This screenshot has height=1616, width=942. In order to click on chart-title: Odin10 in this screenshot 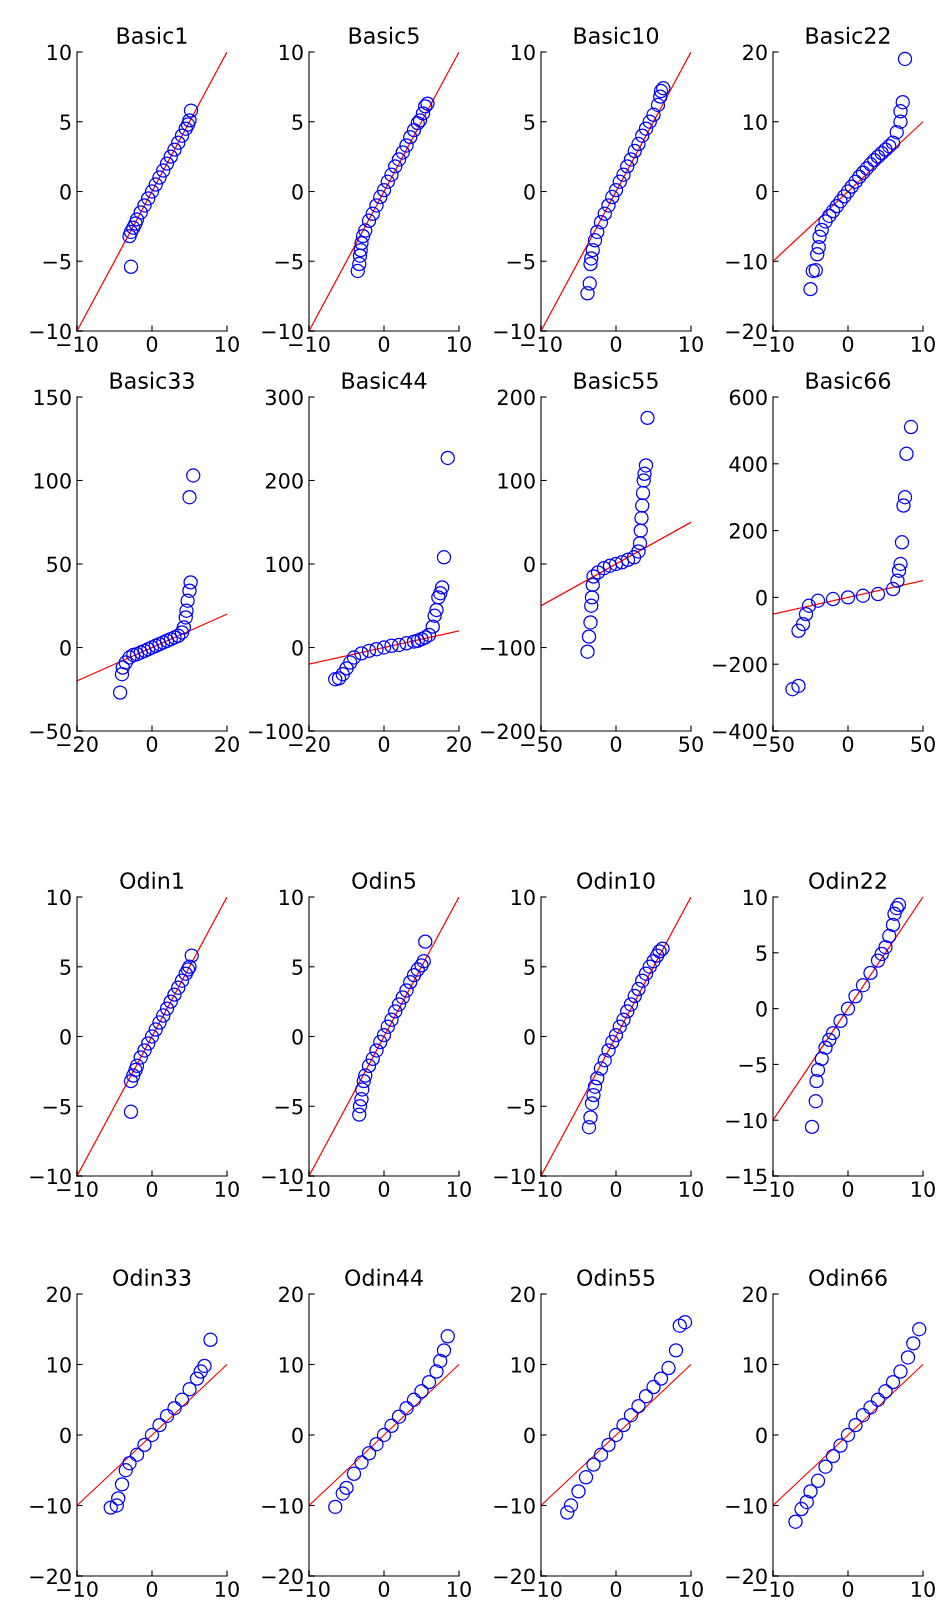, I will do `click(616, 880)`.